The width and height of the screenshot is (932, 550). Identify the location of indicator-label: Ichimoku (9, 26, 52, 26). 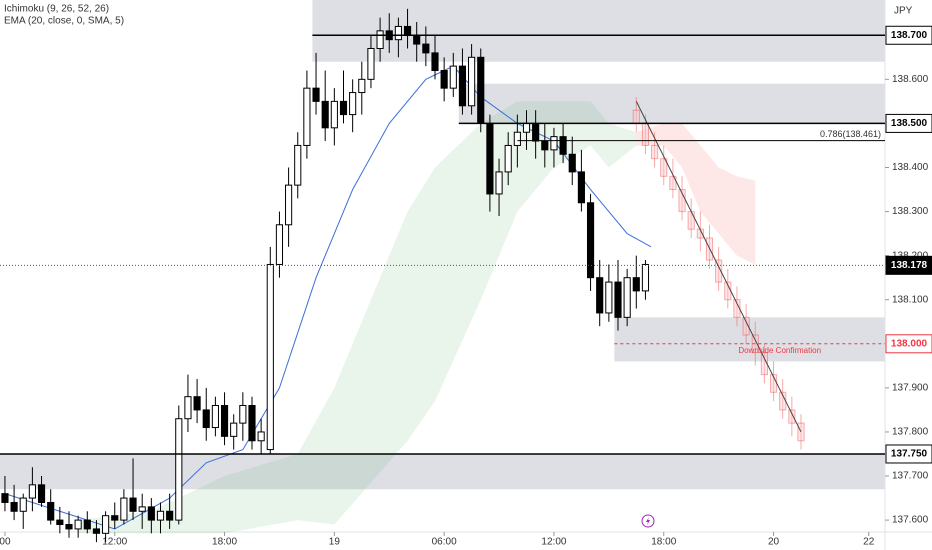
(56, 9).